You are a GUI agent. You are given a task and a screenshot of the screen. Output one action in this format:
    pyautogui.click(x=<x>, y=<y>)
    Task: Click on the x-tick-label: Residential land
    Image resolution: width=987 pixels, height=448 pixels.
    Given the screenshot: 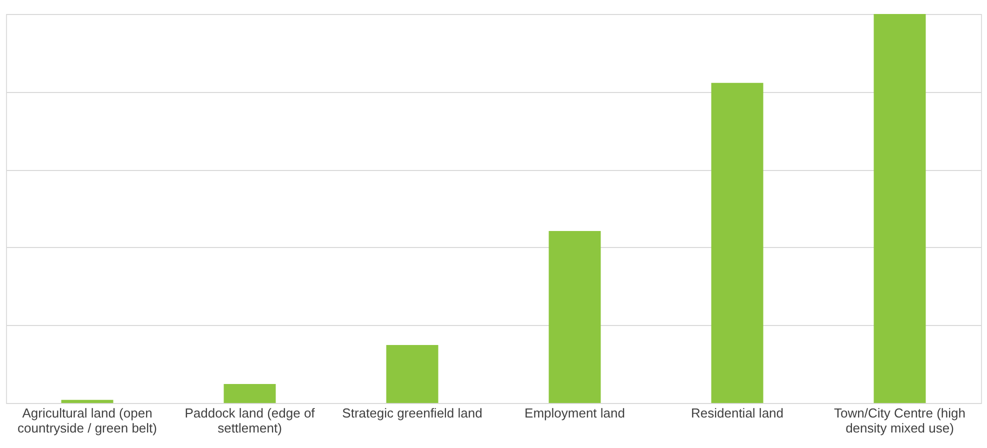 What is the action you would take?
    pyautogui.click(x=737, y=413)
    